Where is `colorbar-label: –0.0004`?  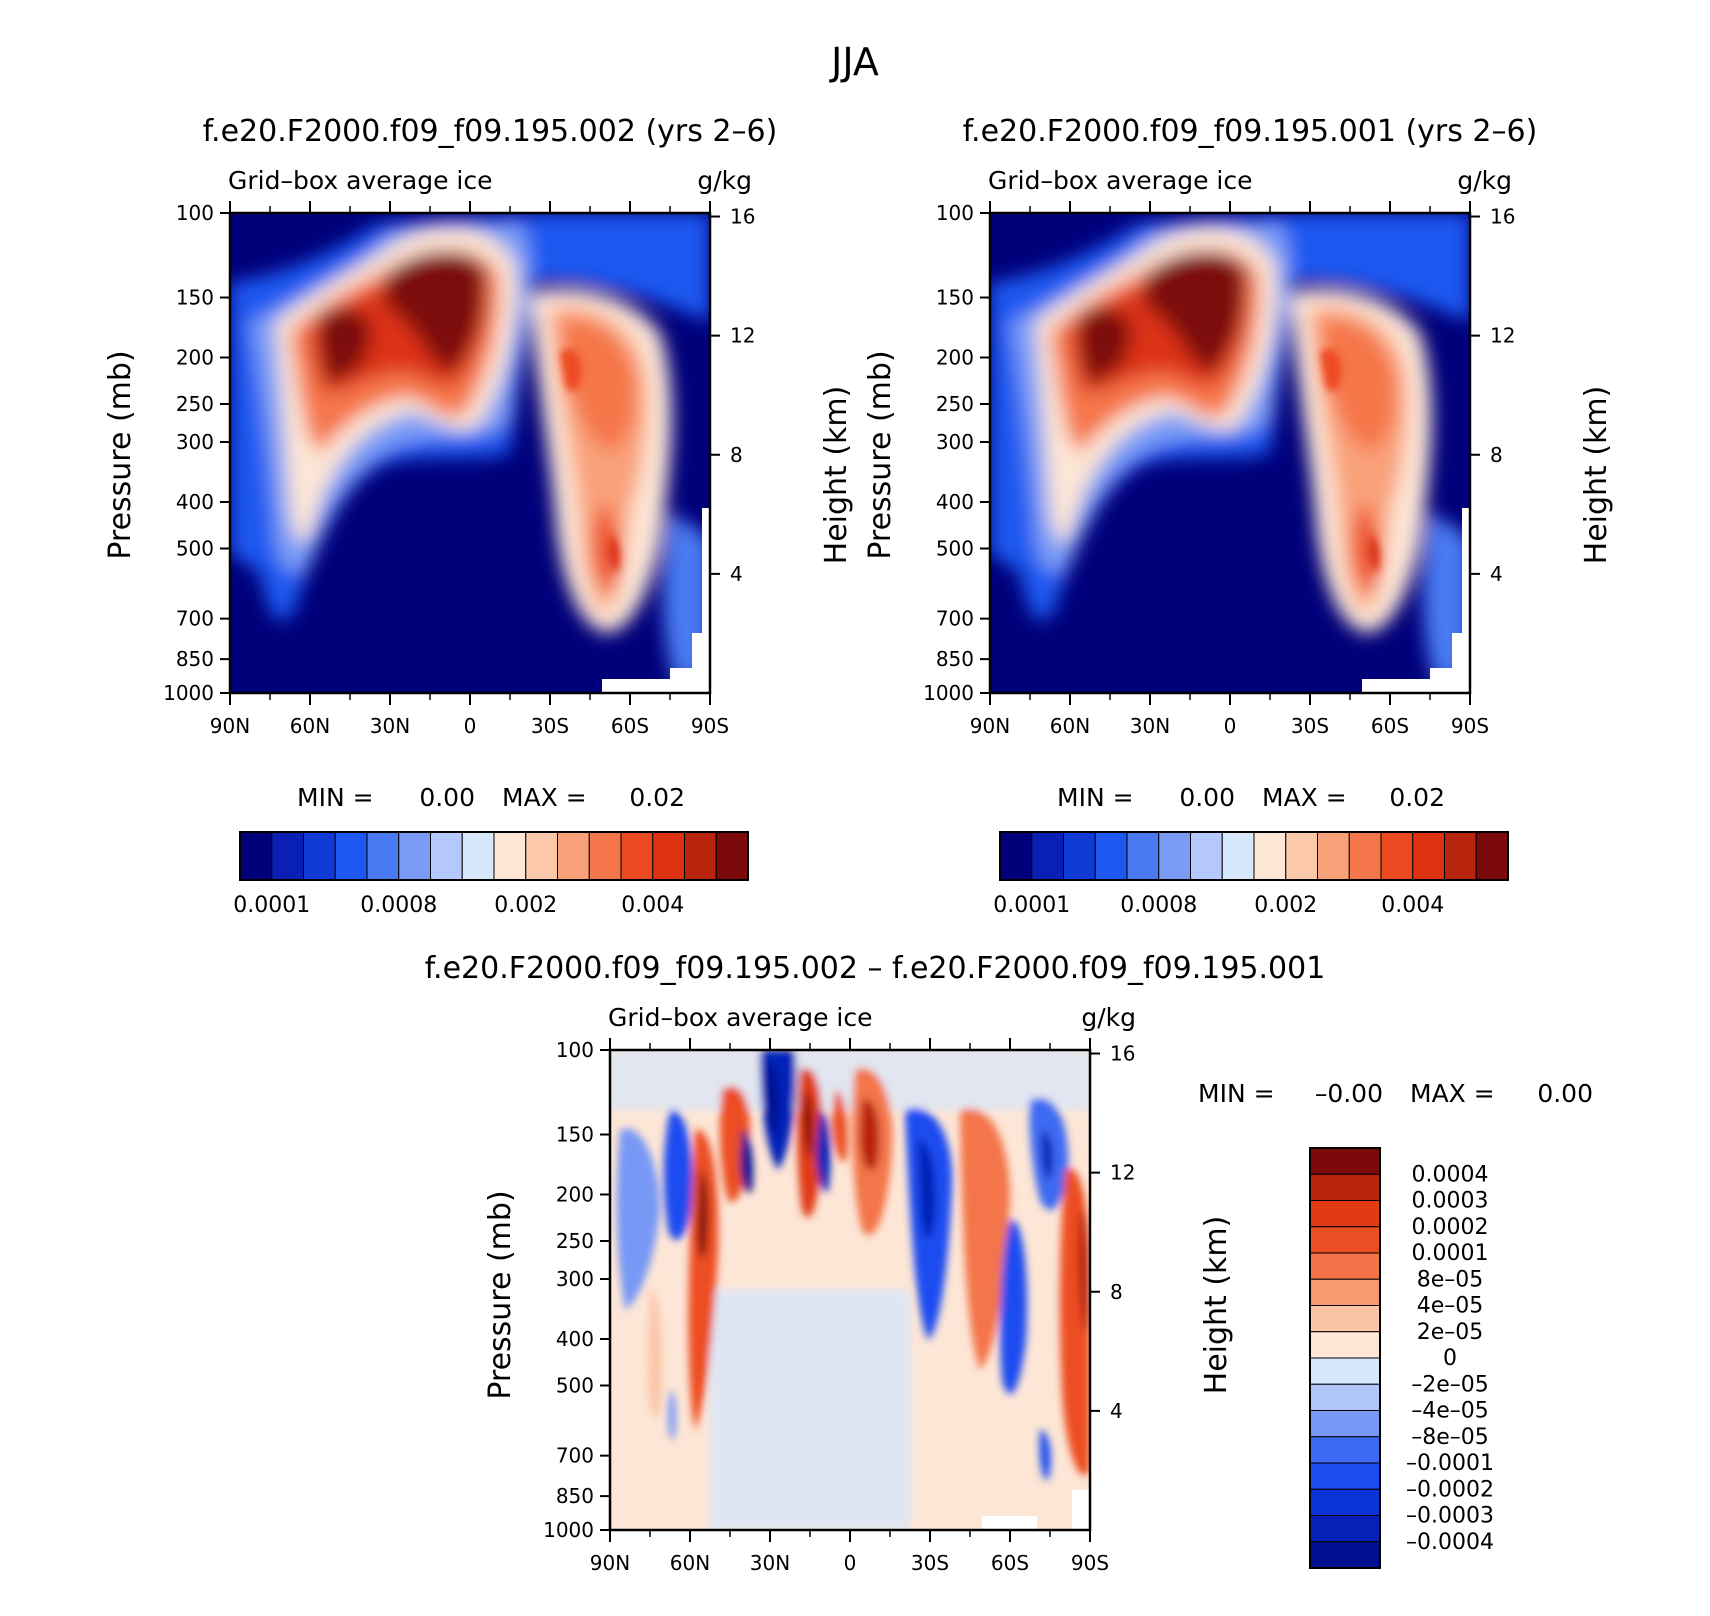
colorbar-label: –0.0004 is located at coordinates (1450, 1542).